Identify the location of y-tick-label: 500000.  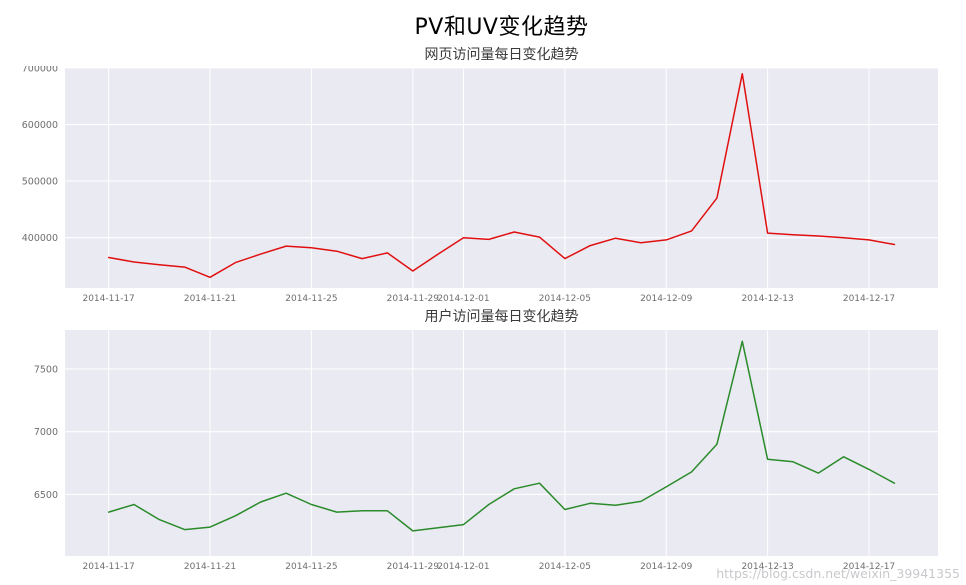
(40, 182).